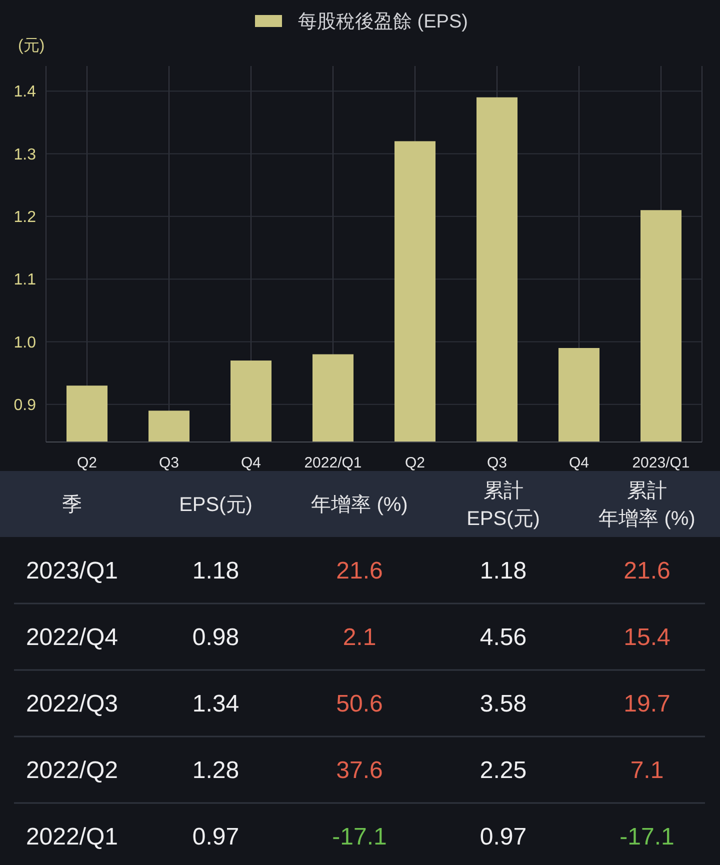 Image resolution: width=720 pixels, height=865 pixels. What do you see at coordinates (503, 704) in the screenshot?
I see `data-label: 3.58` at bounding box center [503, 704].